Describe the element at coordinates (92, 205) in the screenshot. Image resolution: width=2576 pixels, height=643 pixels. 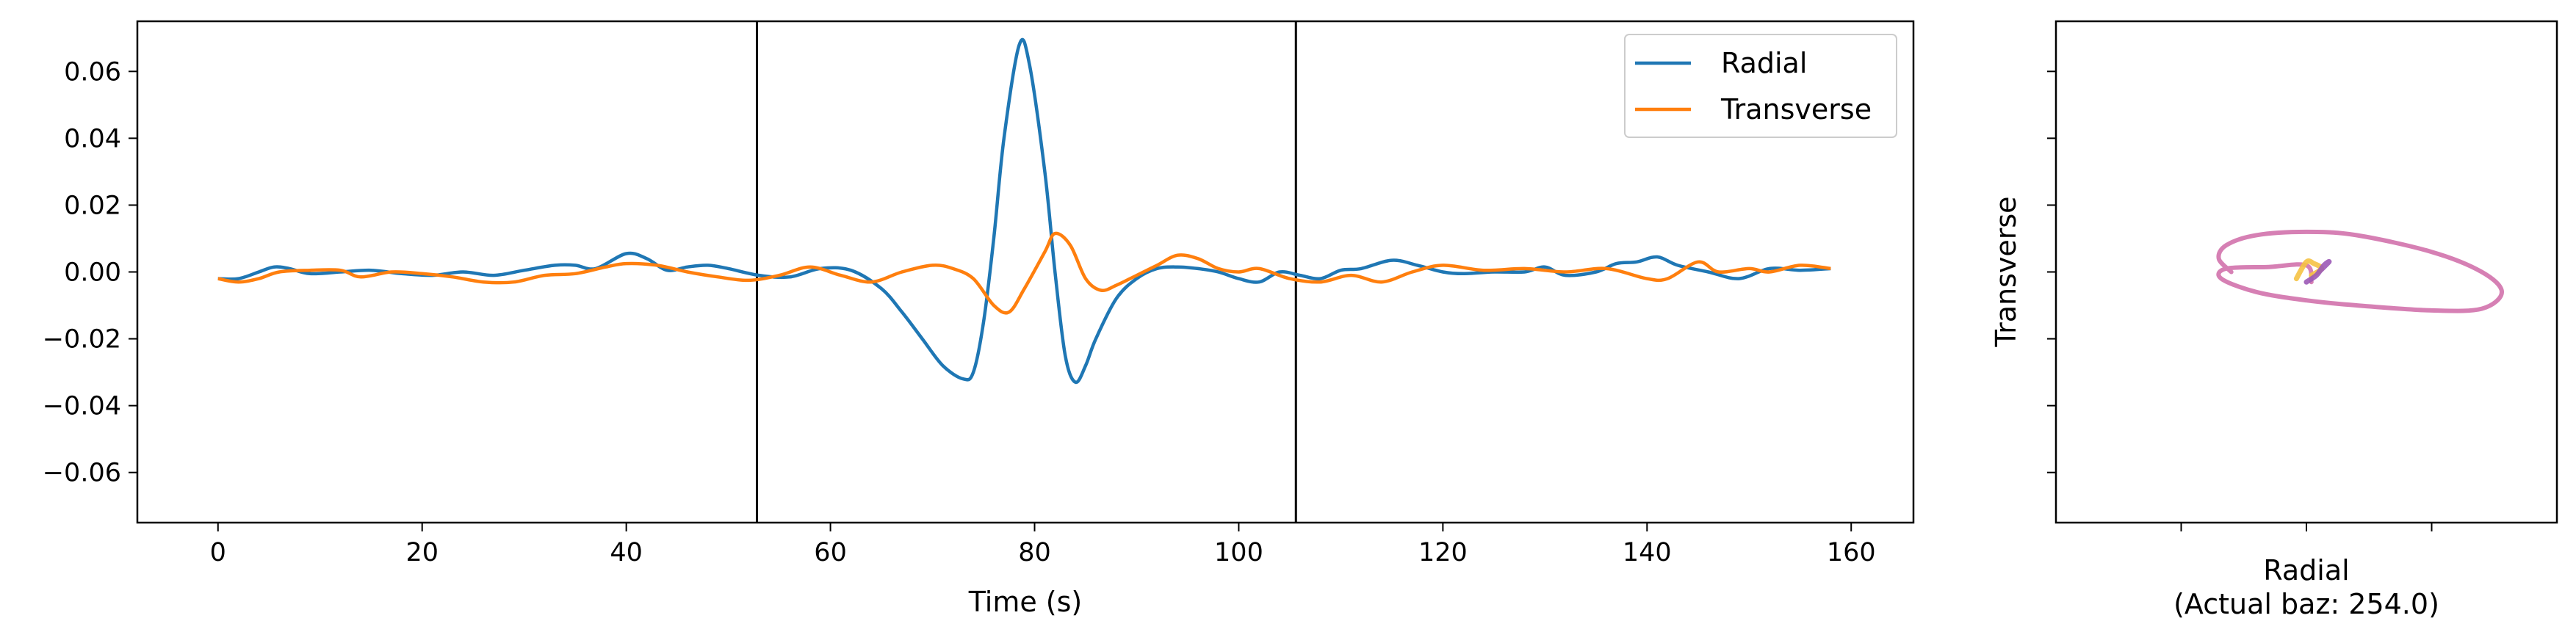
I see `y-tick-label: 0.02` at that location.